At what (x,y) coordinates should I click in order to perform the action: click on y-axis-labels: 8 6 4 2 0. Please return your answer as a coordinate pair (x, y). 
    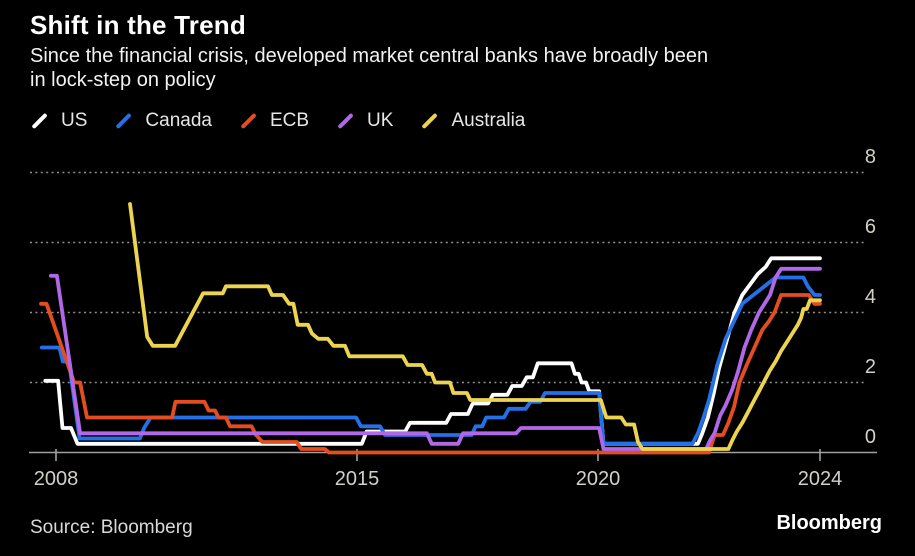
    Looking at the image, I should click on (870, 297).